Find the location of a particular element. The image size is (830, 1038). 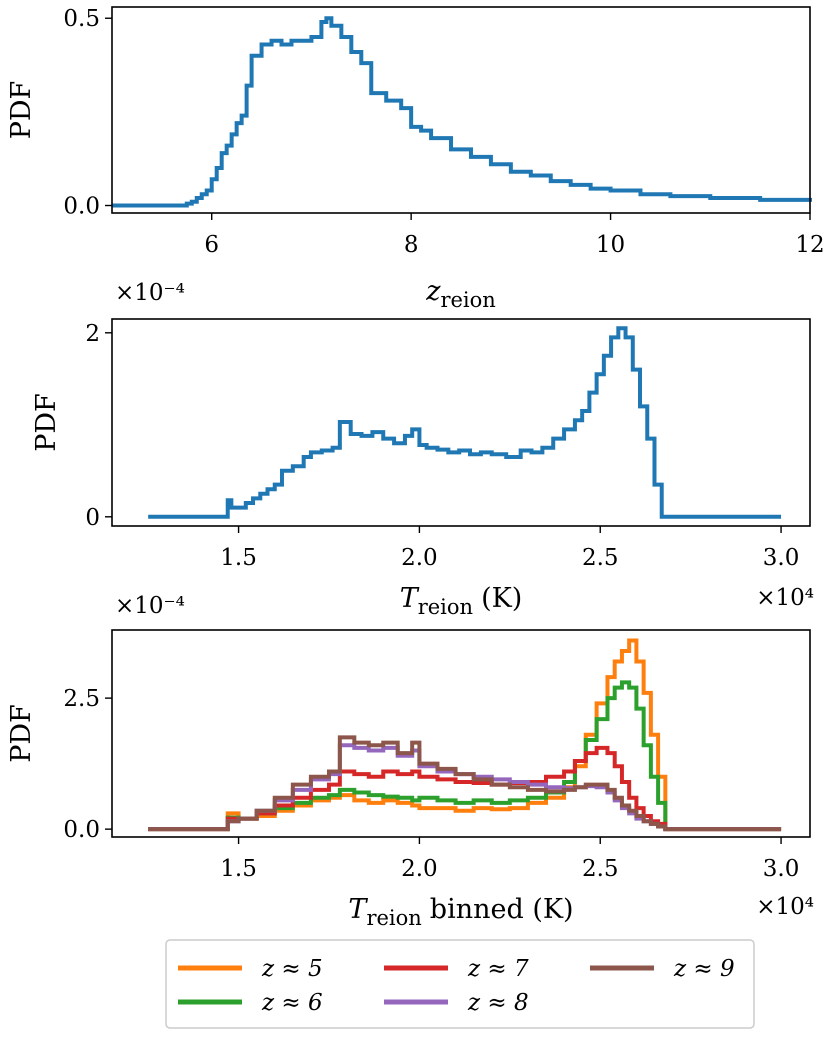

x-tick-label-treion-1: 2.0 is located at coordinates (419, 558).